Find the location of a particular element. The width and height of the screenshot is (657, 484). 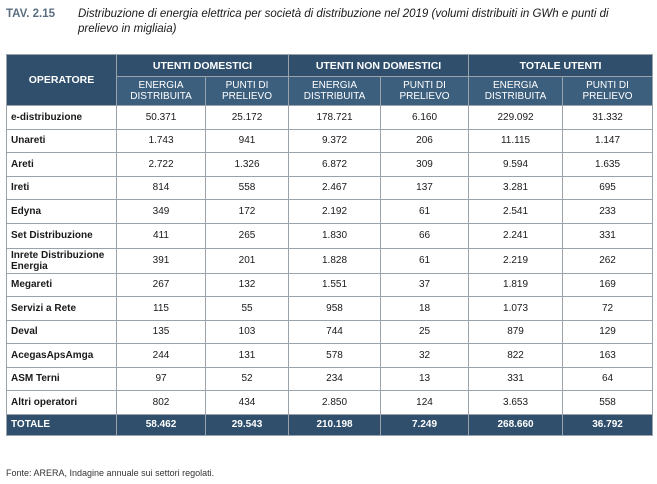

operator-name: Inrete Distribuzione Energia is located at coordinates (61, 260).